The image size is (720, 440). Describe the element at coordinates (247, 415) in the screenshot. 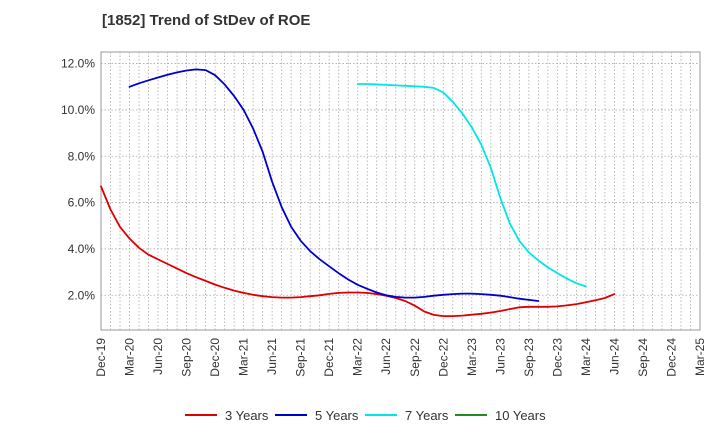

I see `legend-label: 3 Years` at that location.